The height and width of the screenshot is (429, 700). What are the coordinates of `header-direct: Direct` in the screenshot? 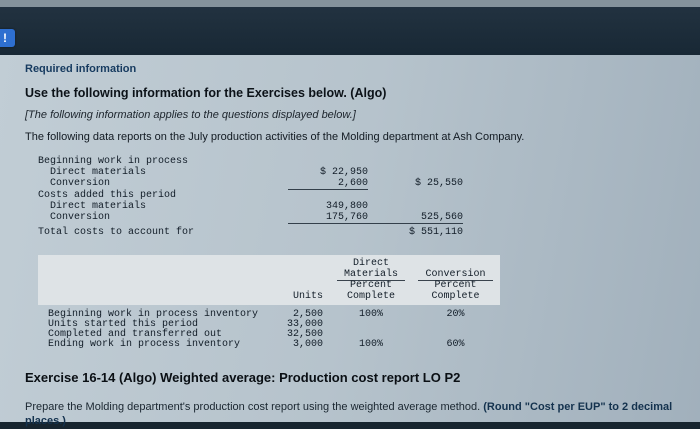 It's located at (370, 263).